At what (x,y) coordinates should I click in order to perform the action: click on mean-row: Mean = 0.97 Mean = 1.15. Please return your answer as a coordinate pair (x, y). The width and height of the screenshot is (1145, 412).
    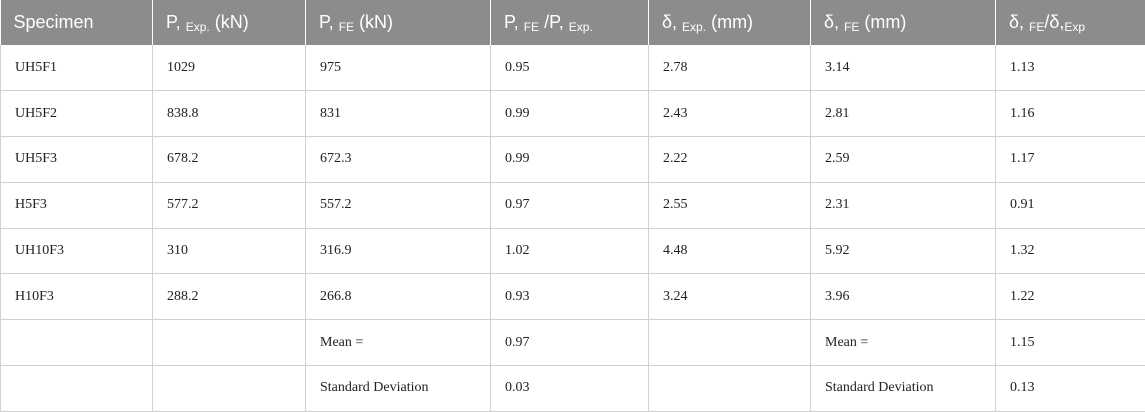
    Looking at the image, I should click on (573, 343).